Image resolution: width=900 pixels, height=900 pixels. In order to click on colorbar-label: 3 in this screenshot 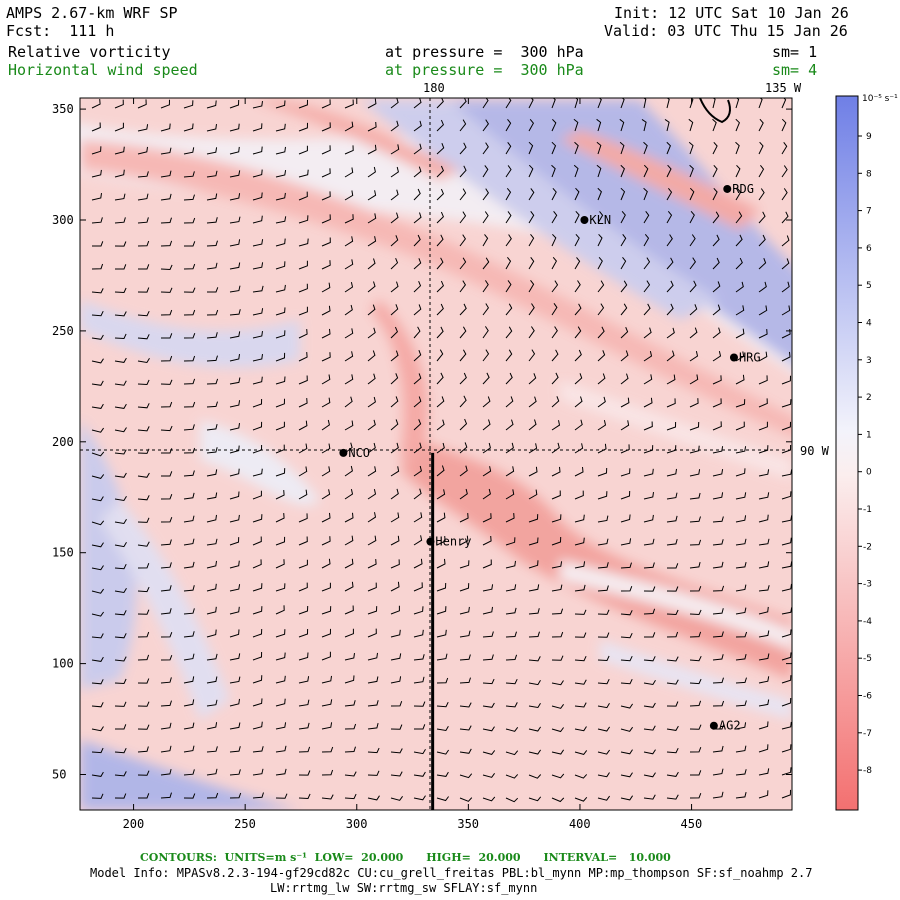, I will do `click(869, 361)`.